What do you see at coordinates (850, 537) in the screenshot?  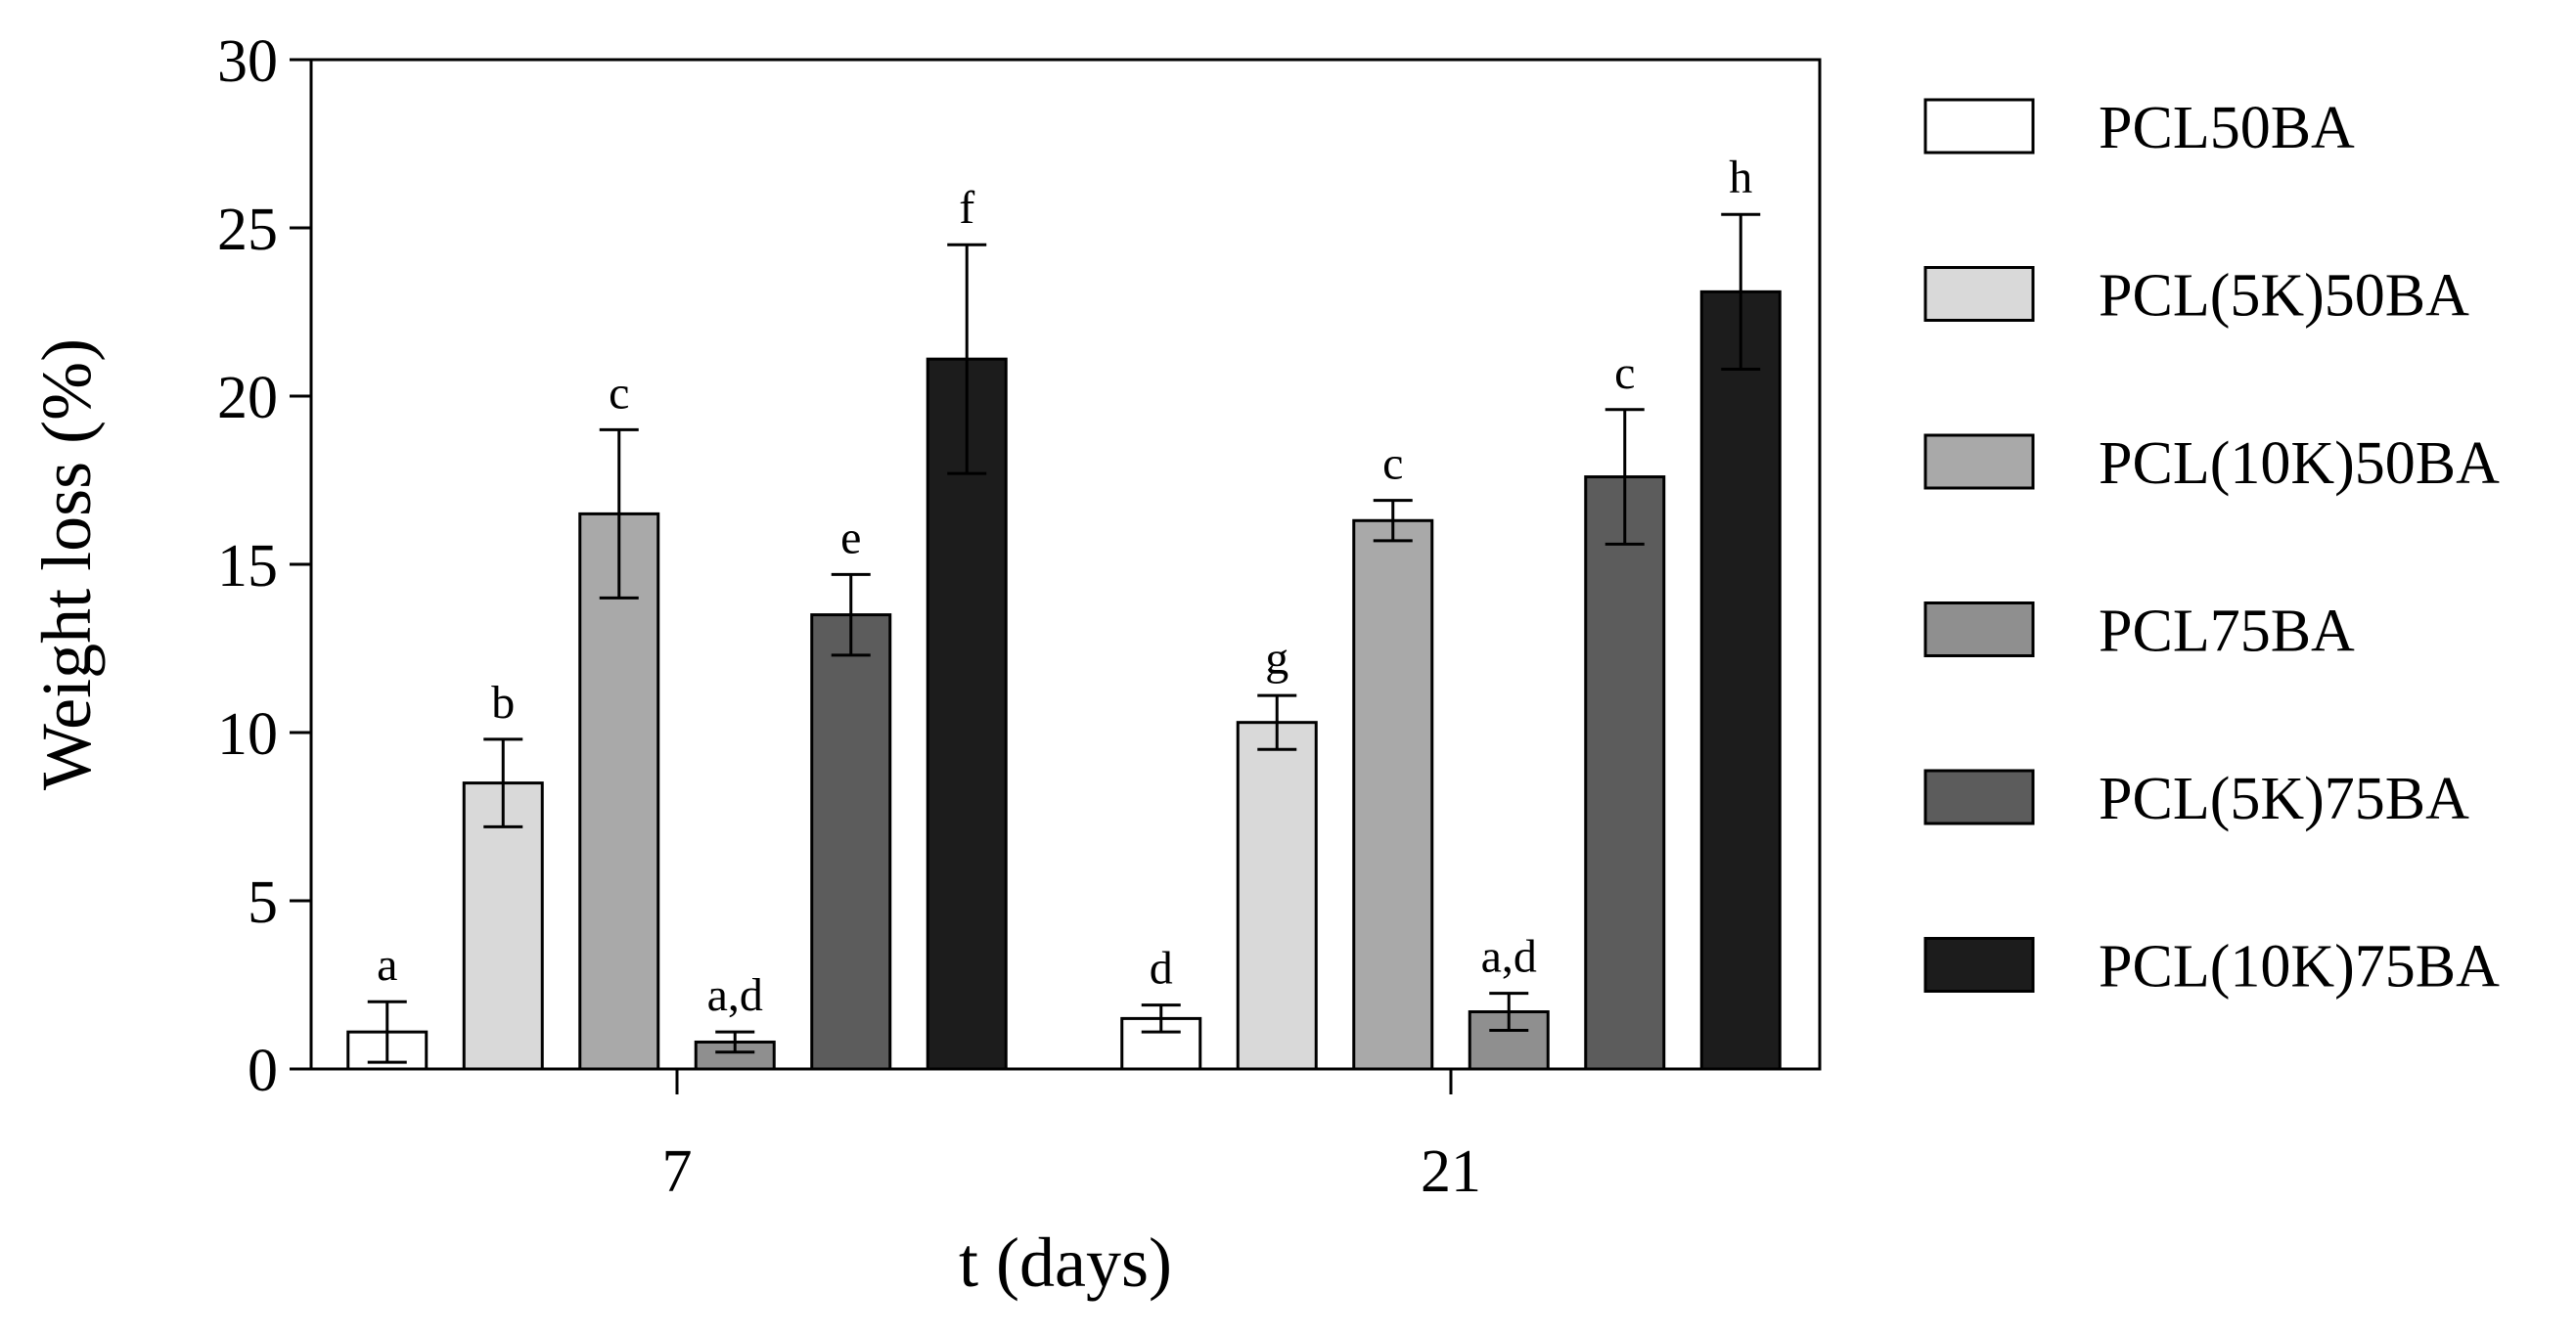 I see `significance-label: e` at bounding box center [850, 537].